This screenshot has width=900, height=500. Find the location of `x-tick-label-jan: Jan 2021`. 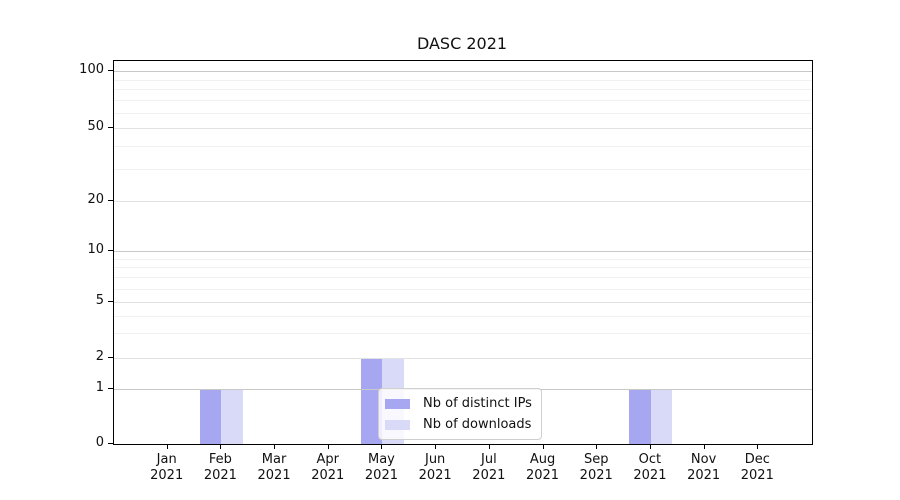

x-tick-label-jan: Jan 2021 is located at coordinates (167, 468).